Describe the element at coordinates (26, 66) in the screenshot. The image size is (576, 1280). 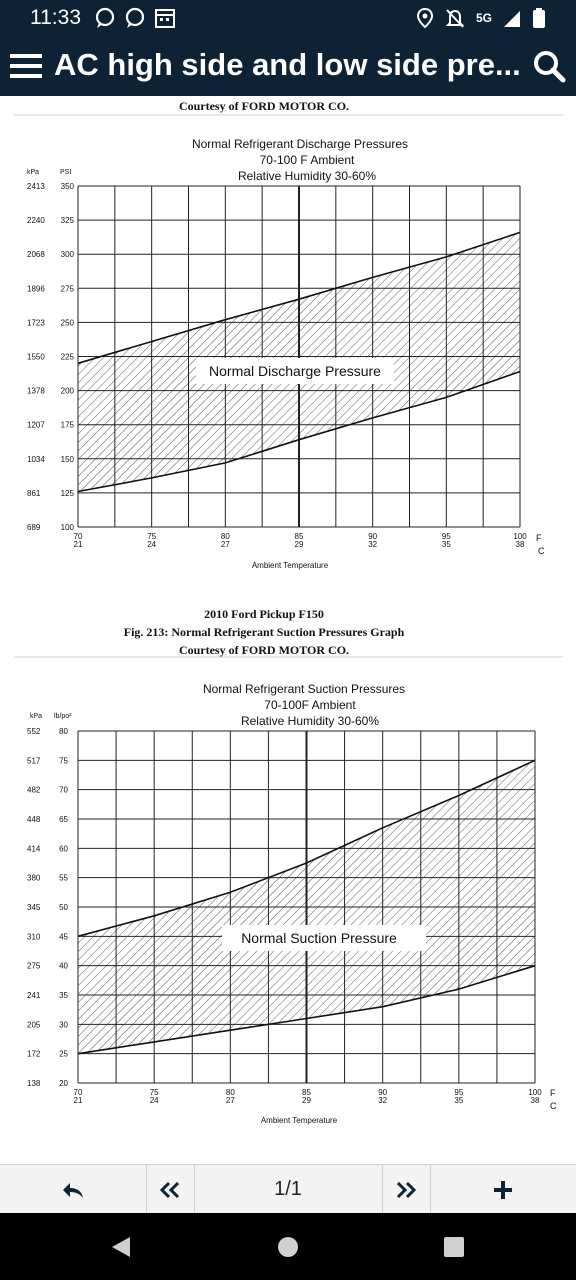
I see `hamburger-icon` at that location.